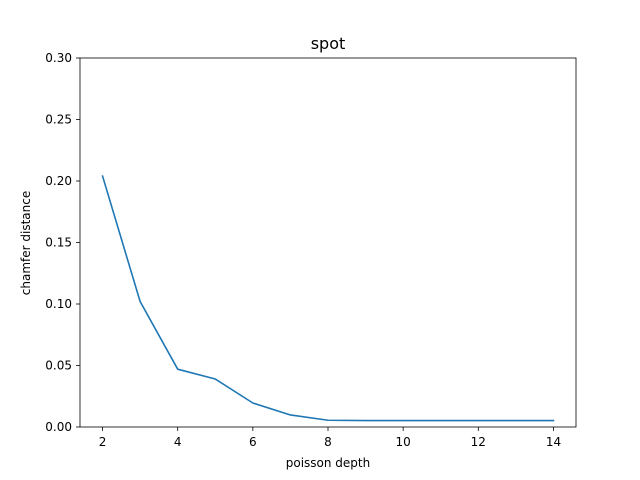  Describe the element at coordinates (58, 58) in the screenshot. I see `y-tick-label: 0.30` at that location.